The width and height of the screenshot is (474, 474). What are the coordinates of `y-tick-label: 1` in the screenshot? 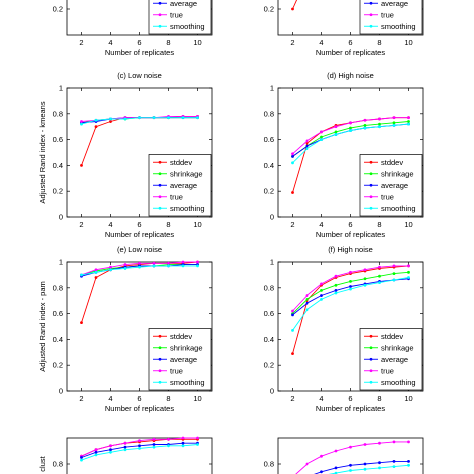 It's located at (61, 262).